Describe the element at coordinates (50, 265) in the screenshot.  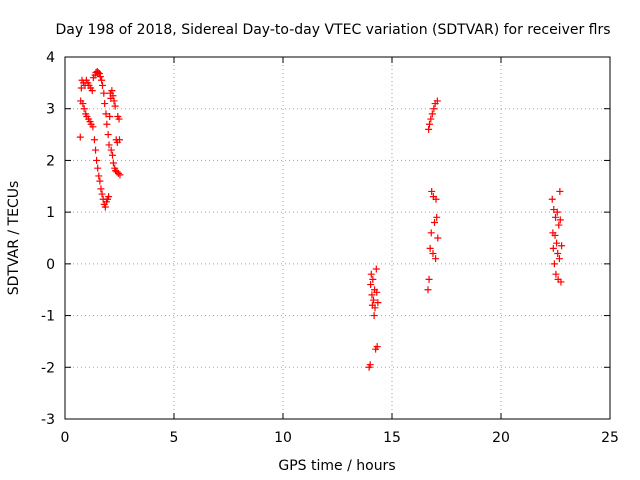
I see `y-tick-label: 0` at that location.